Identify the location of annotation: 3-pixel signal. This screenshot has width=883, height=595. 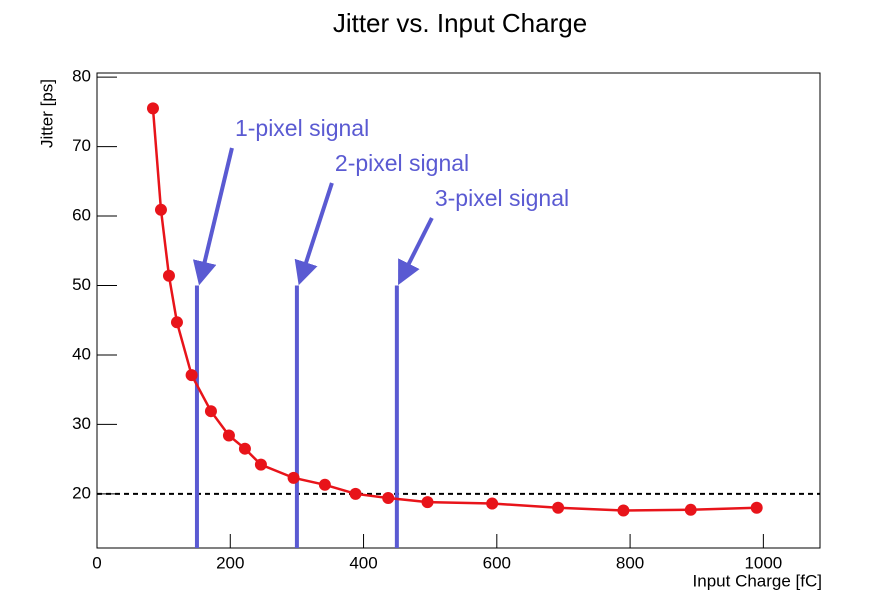
(502, 198).